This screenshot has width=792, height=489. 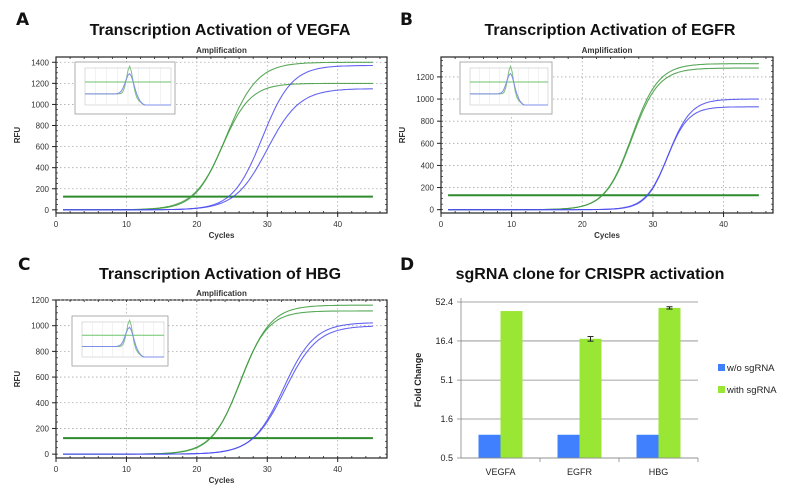 What do you see at coordinates (590, 398) in the screenshot?
I see `bar-egfr-with-sgrna` at bounding box center [590, 398].